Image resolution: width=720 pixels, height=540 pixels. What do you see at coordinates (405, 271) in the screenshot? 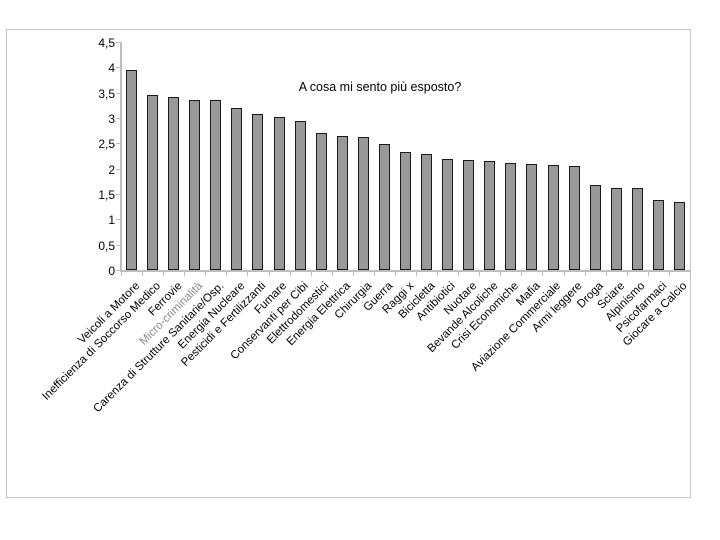
I see `x-axis-line` at bounding box center [405, 271].